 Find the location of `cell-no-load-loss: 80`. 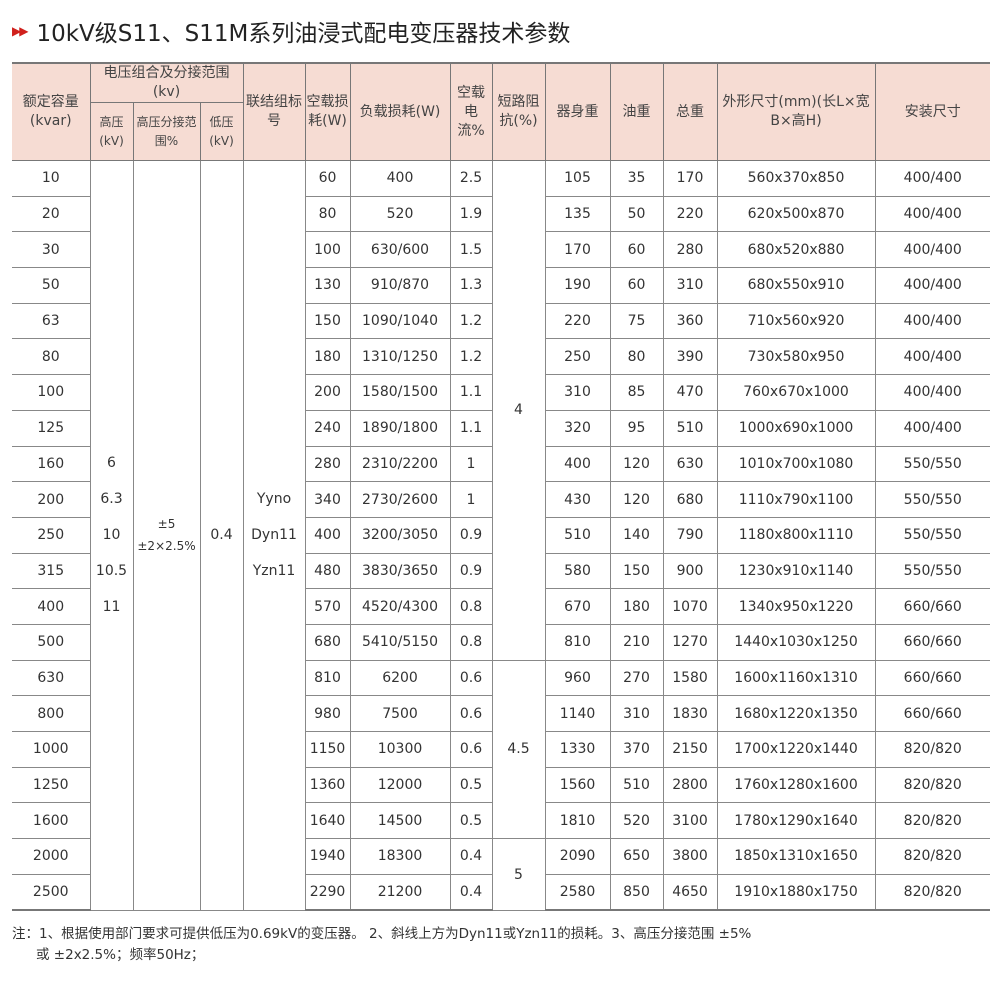

cell-no-load-loss: 80 is located at coordinates (327, 214).